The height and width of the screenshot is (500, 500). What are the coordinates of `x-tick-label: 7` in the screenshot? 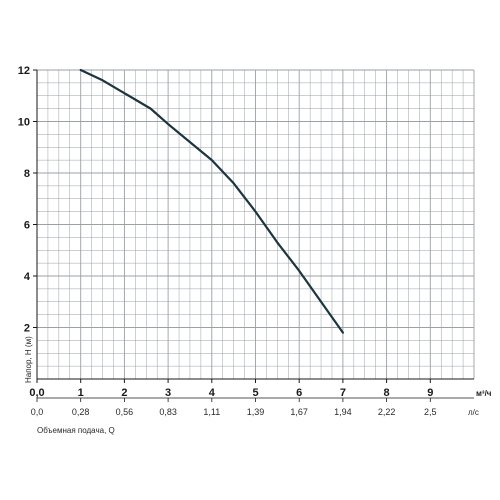 It's located at (343, 393).